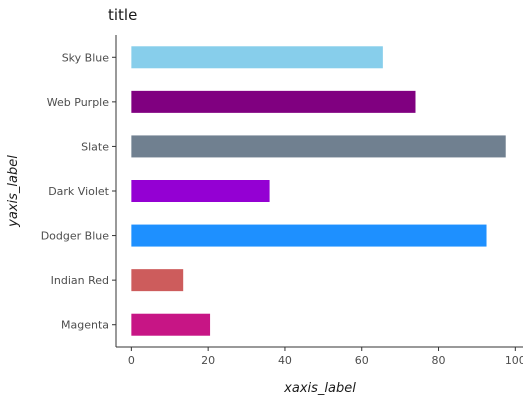  What do you see at coordinates (200, 191) in the screenshot?
I see `bar-dark-violet` at bounding box center [200, 191].